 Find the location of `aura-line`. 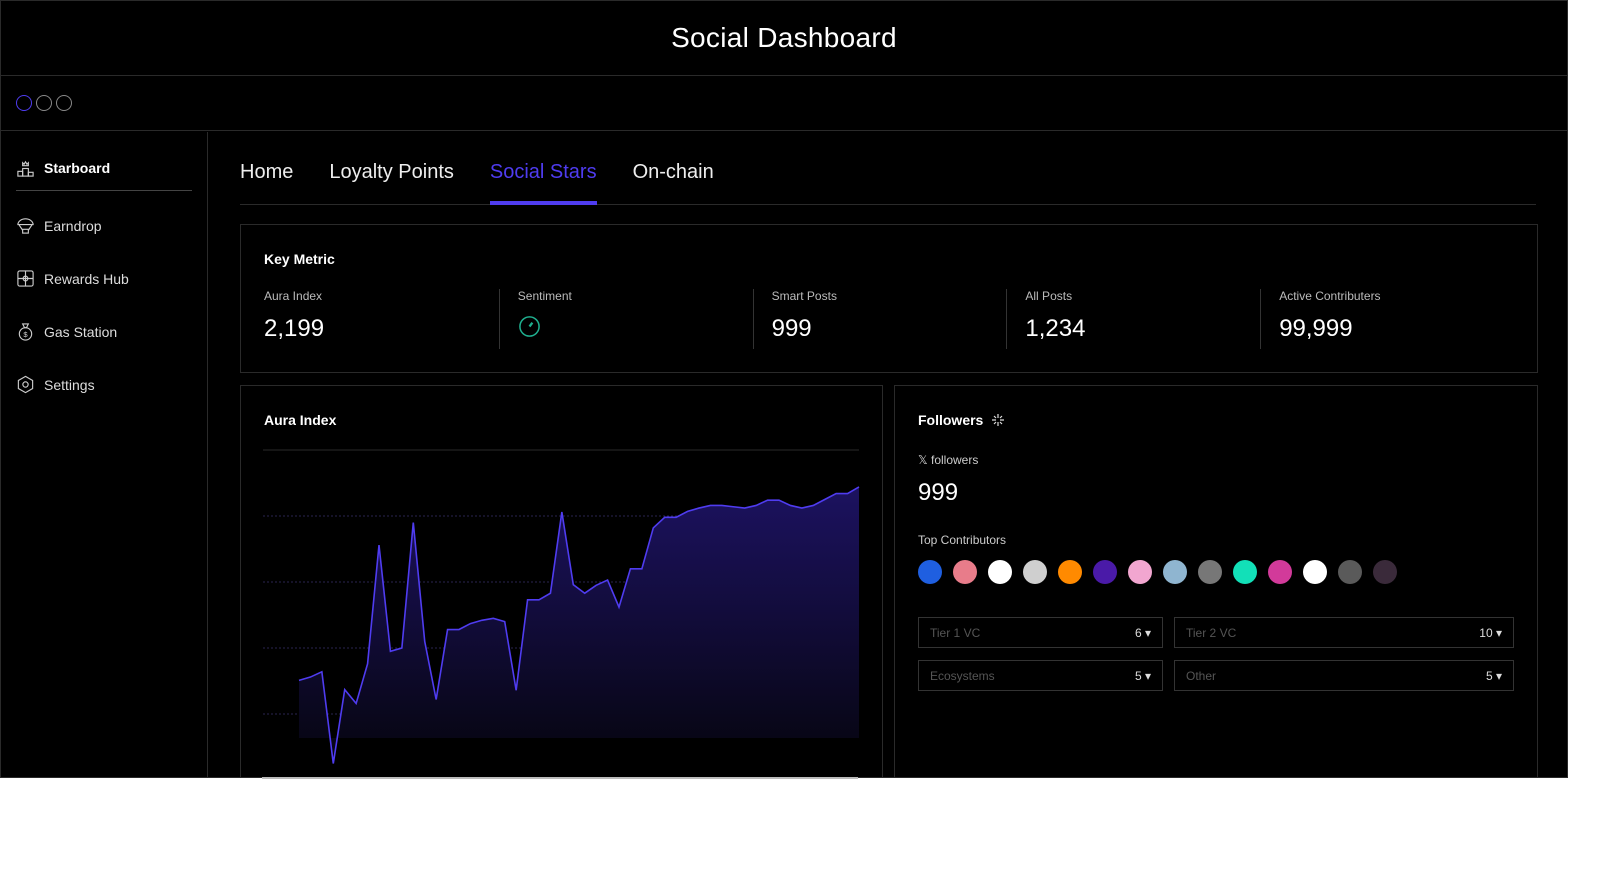

aura-line is located at coordinates (579, 625).